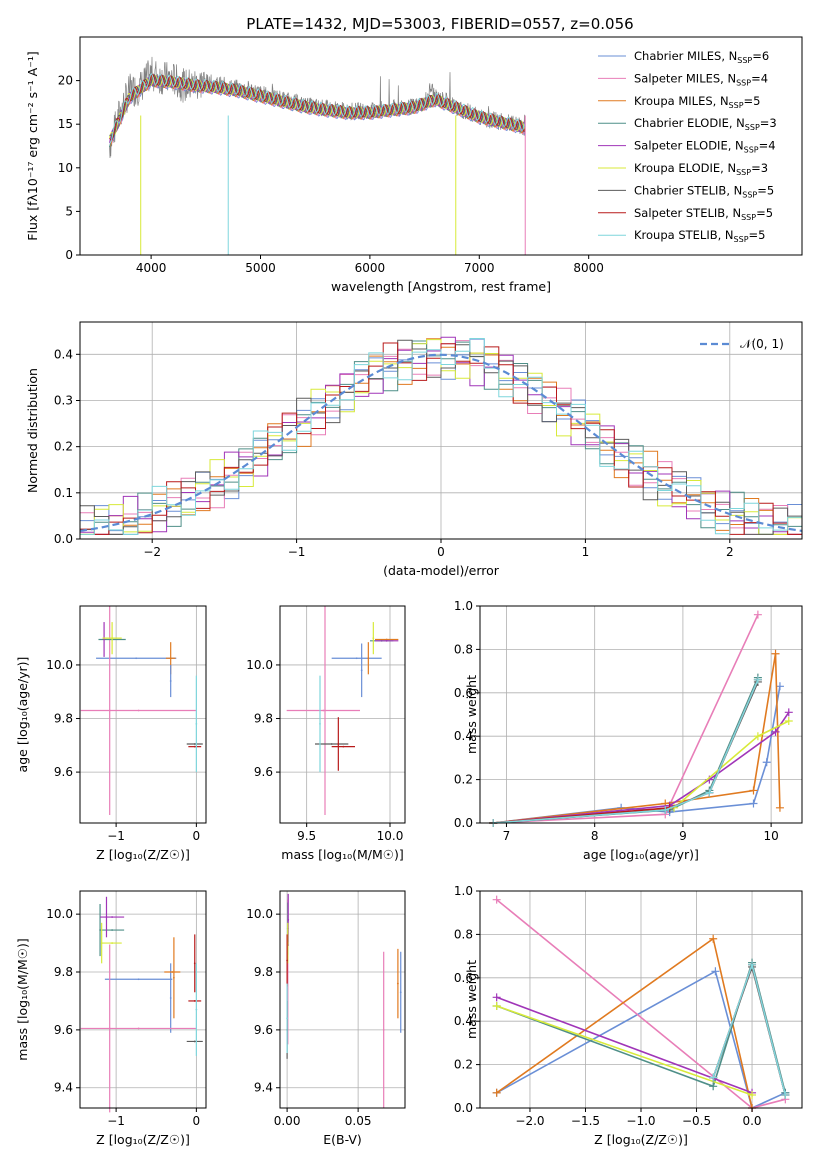  Describe the element at coordinates (779, 686) in the screenshot. I see `marker-chabrier_miles` at that location.